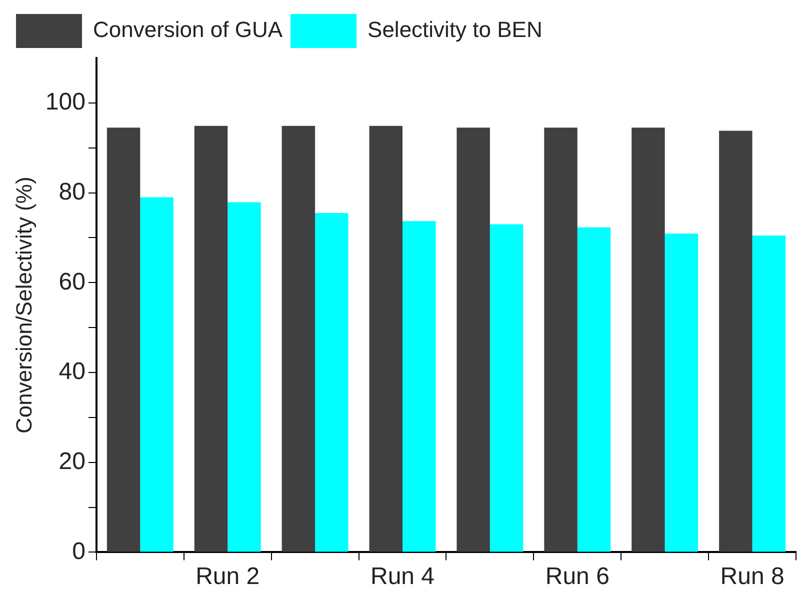 The width and height of the screenshot is (806, 599). I want to click on x-tick-label: Run 8, so click(752, 576).